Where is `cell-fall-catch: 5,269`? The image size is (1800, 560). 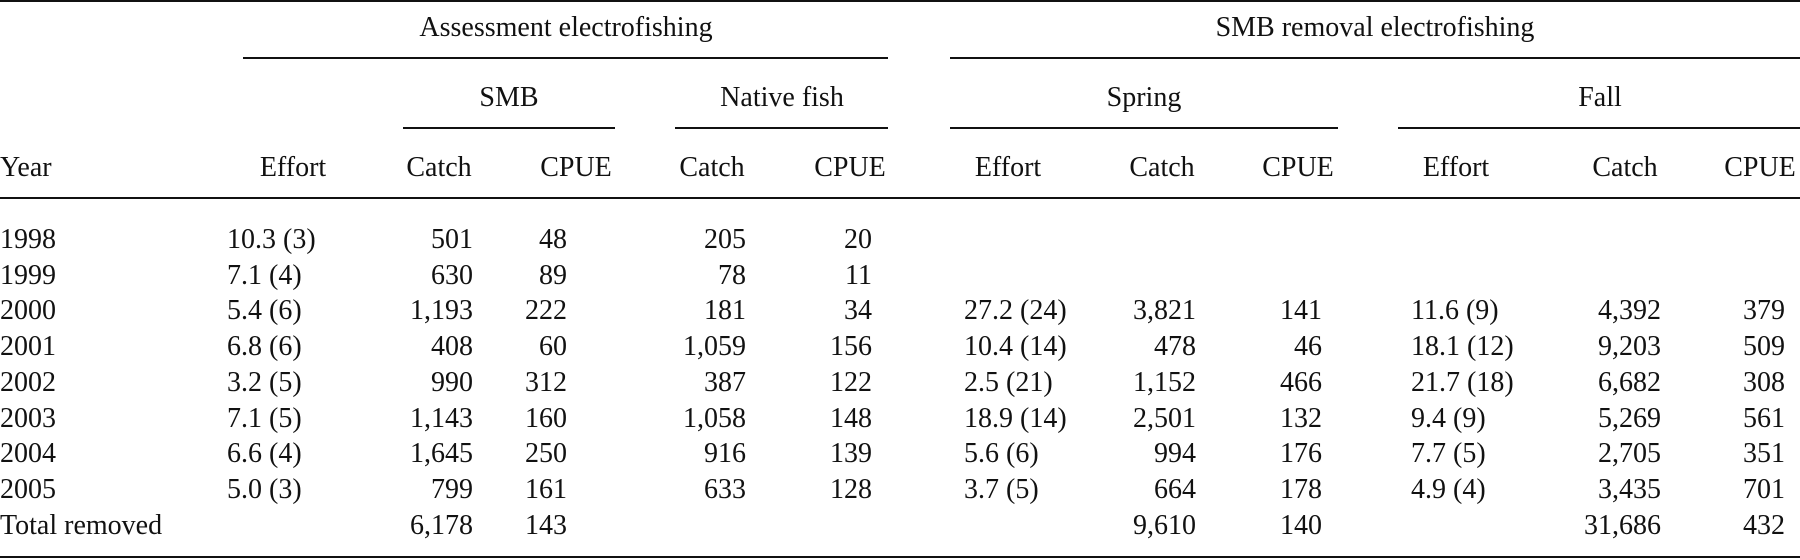
cell-fall-catch: 5,269 is located at coordinates (1629, 418).